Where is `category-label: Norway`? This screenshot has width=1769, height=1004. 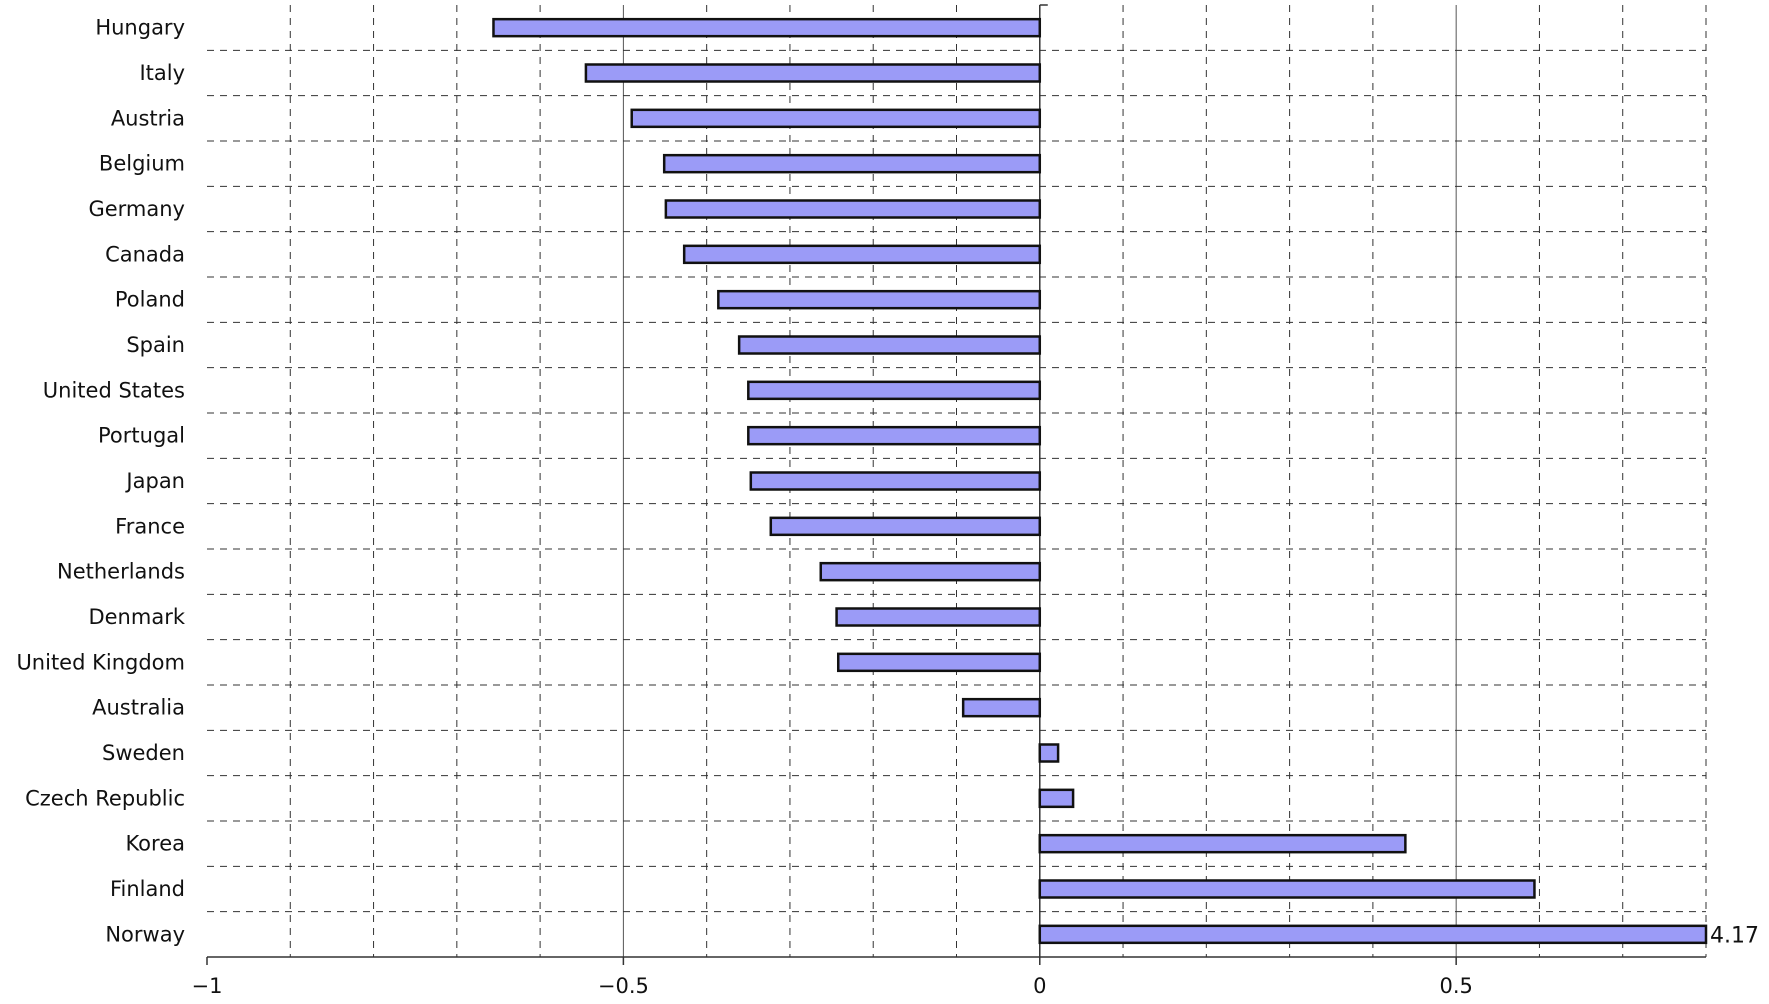 category-label: Norway is located at coordinates (145, 934).